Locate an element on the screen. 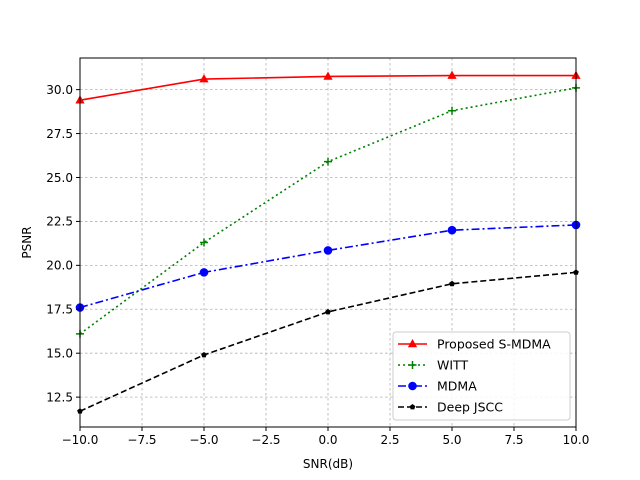 The height and width of the screenshot is (480, 640). x-tick-label: 10.0 is located at coordinates (576, 440).